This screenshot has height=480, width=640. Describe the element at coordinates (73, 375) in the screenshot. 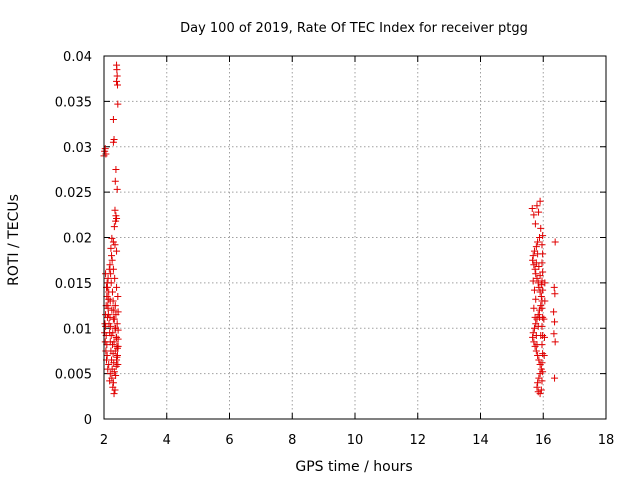

I see `y-tick-label: 0.005` at that location.